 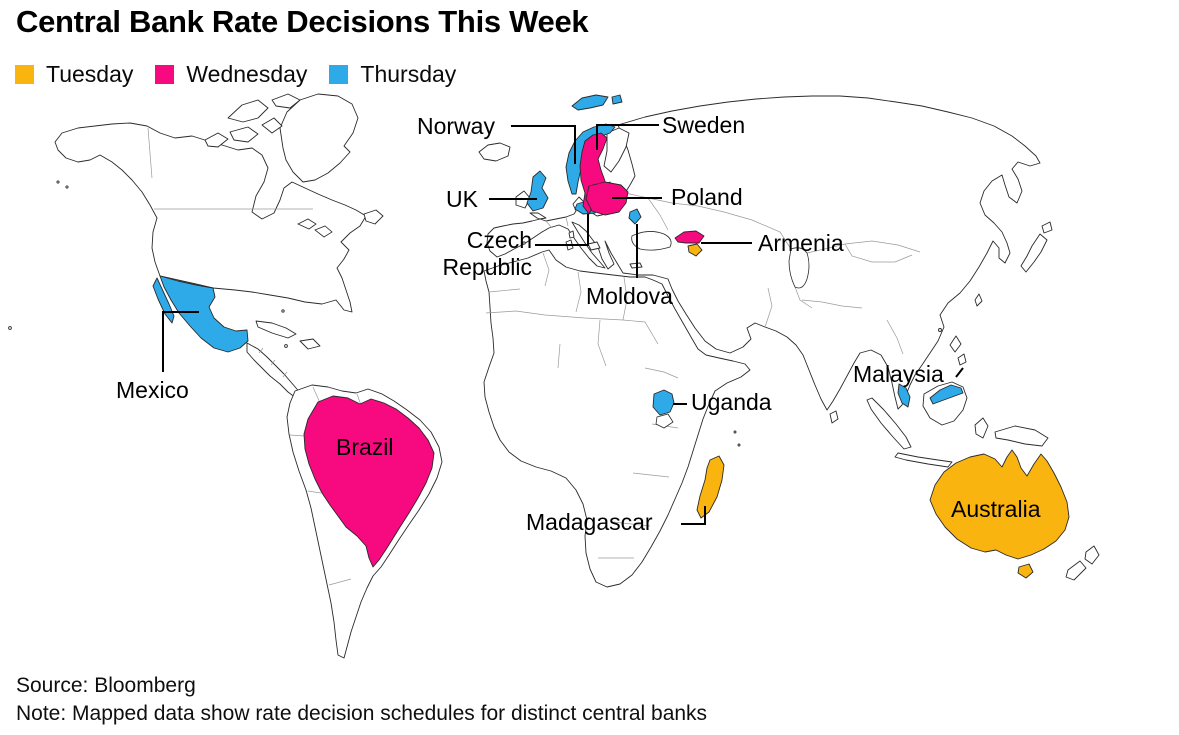 I want to click on country-brazil, so click(x=369, y=481).